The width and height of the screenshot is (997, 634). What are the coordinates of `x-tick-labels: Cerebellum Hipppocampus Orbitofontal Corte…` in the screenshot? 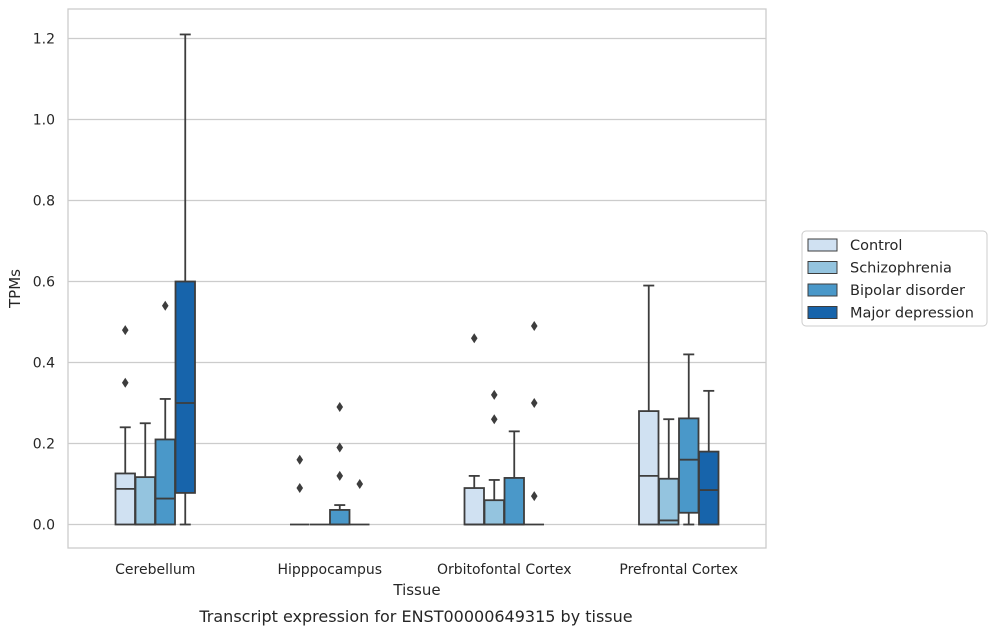 It's located at (426, 570).